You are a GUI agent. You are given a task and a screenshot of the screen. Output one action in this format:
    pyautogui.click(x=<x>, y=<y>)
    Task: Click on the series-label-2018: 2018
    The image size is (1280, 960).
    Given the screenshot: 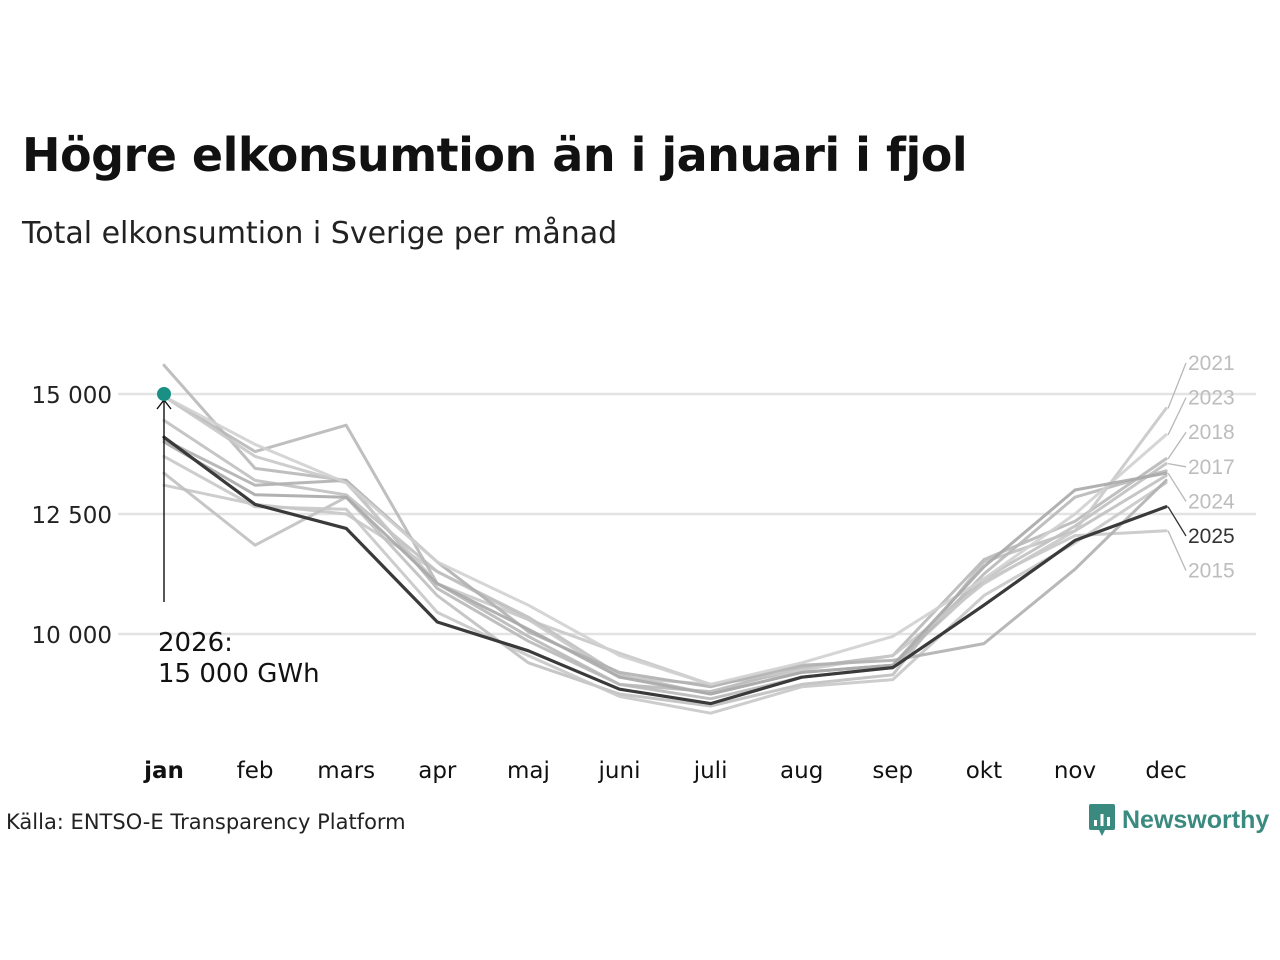 What is the action you would take?
    pyautogui.click(x=1211, y=432)
    